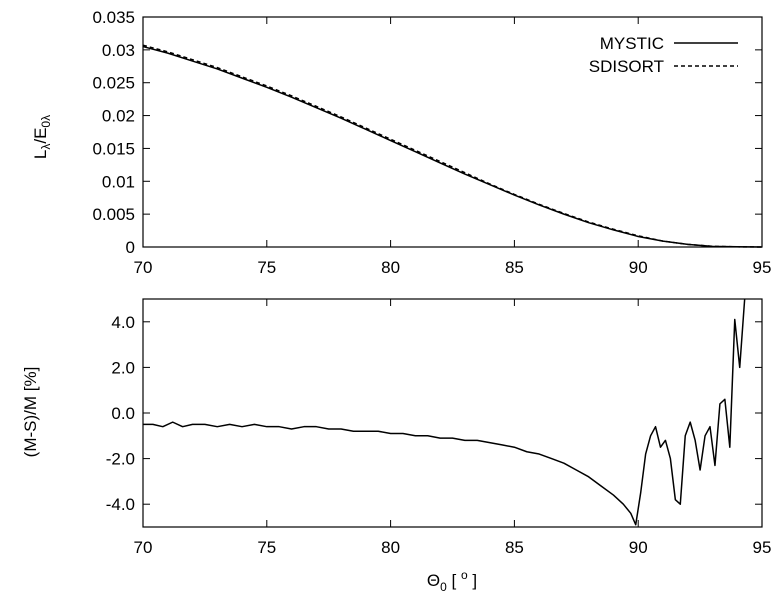  What do you see at coordinates (143, 547) in the screenshot?
I see `bot-x-tick-label: 70` at bounding box center [143, 547].